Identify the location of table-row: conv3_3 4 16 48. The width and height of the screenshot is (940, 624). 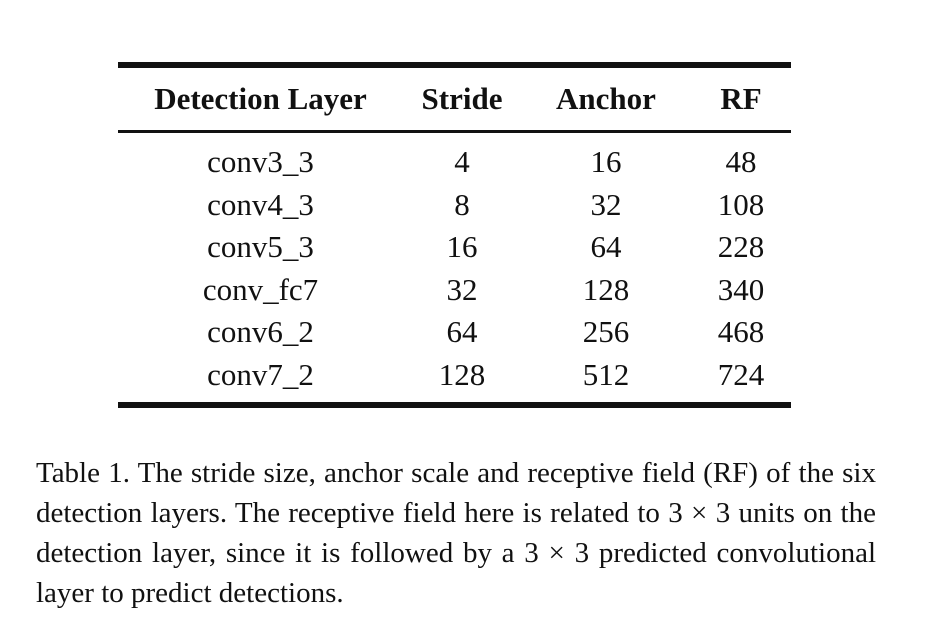
(454, 158).